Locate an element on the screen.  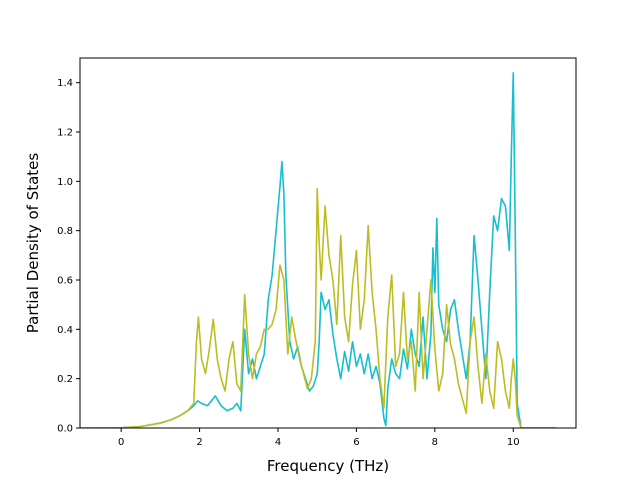
x-tick-label: 0 is located at coordinates (121, 442).